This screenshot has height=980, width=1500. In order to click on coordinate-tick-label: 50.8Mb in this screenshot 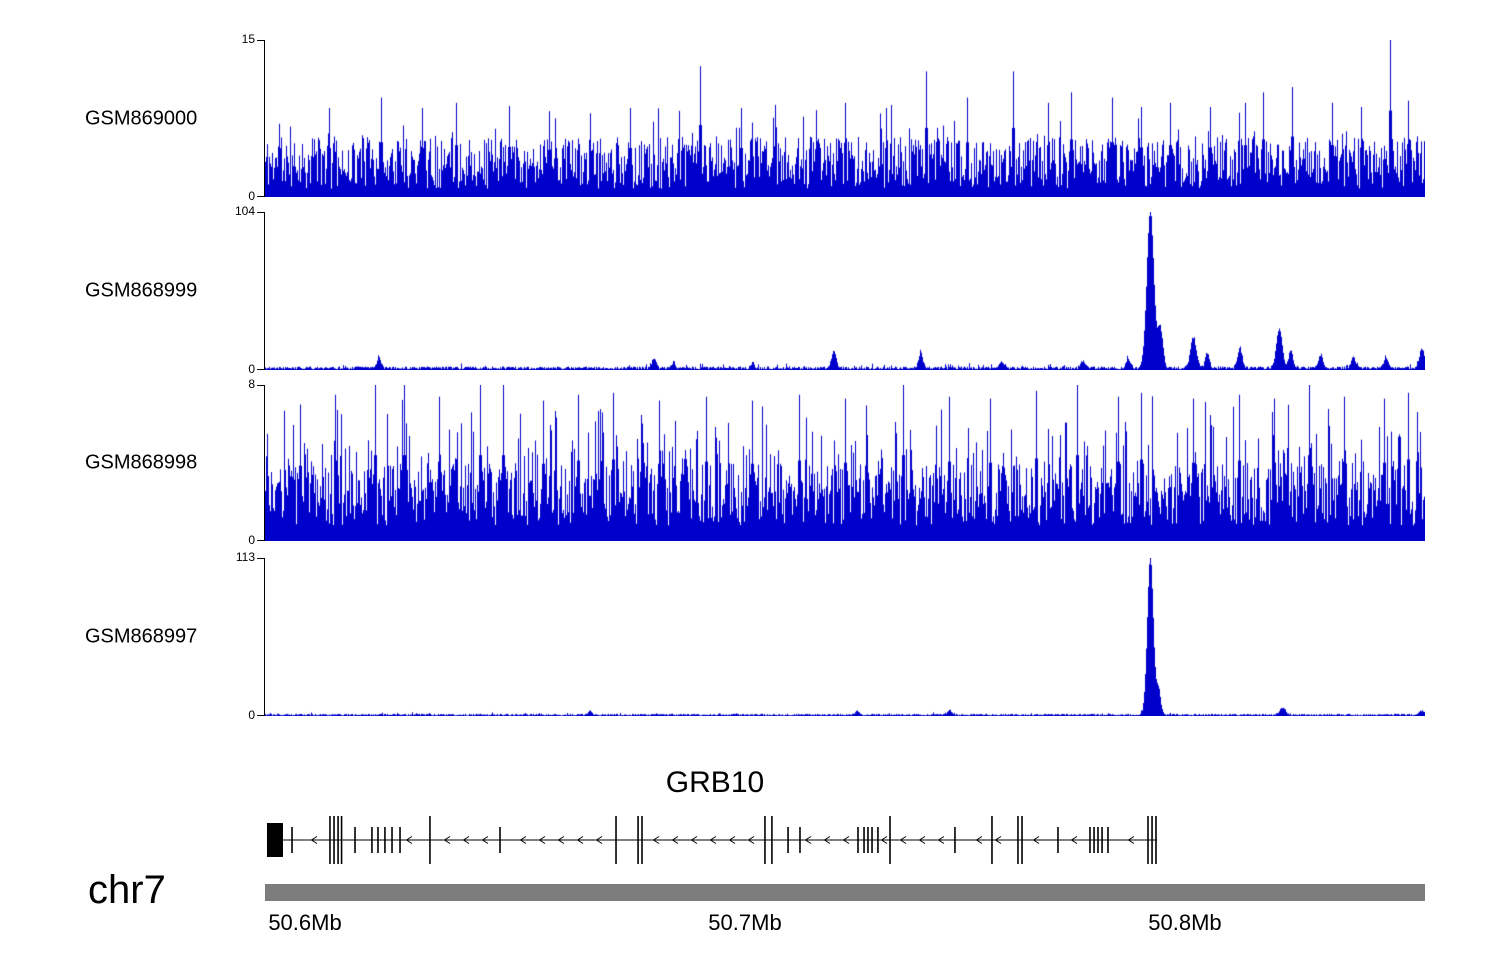, I will do `click(1185, 922)`.